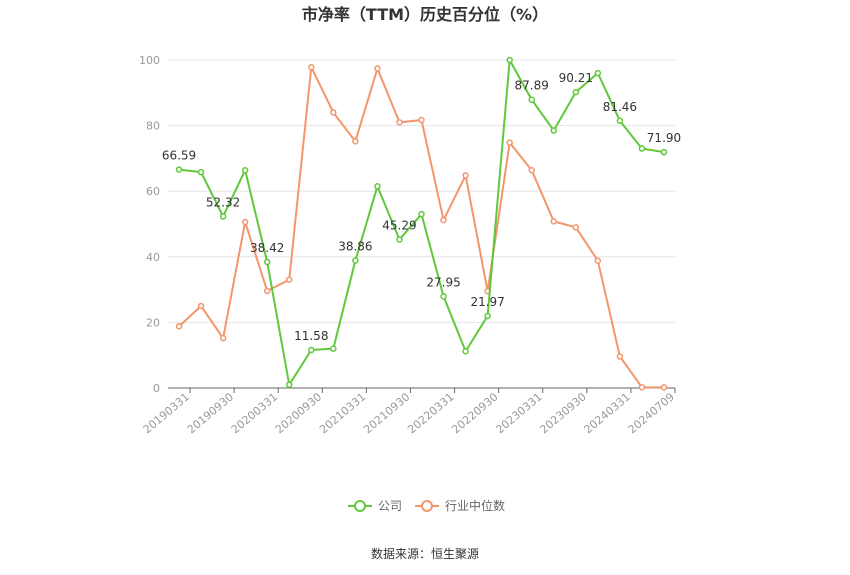  I want to click on x-tick-label: 20240331, so click(607, 413).